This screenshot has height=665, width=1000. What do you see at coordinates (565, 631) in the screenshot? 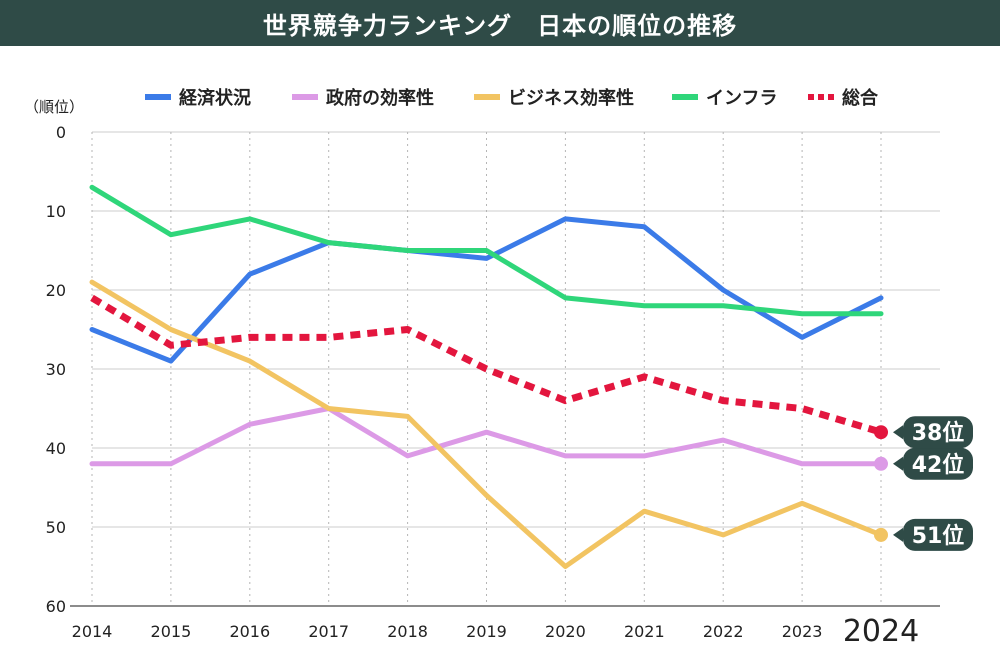
I see `x-tick-label: 2020` at bounding box center [565, 631].